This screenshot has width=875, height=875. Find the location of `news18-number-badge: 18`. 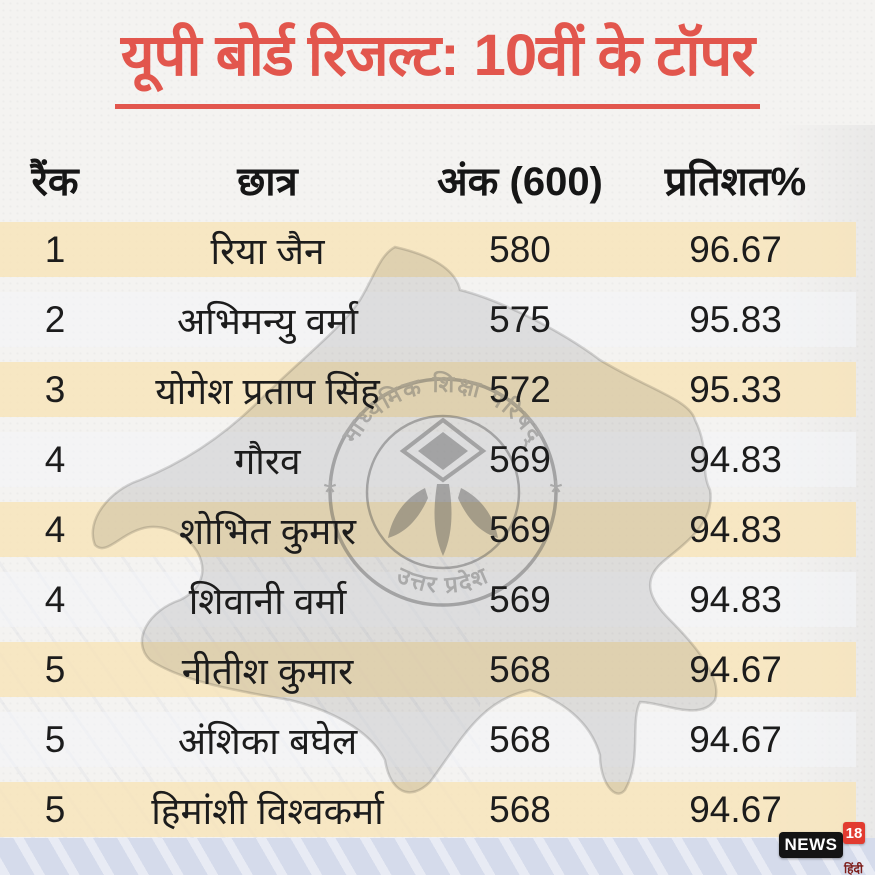

news18-number-badge: 18 is located at coordinates (854, 833).